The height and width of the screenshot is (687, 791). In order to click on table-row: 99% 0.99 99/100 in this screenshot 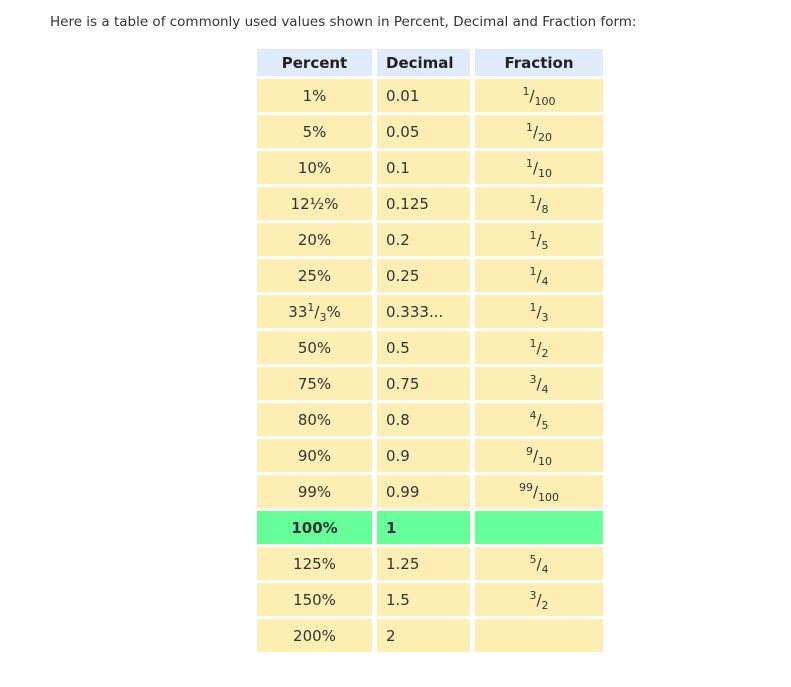, I will do `click(430, 491)`.